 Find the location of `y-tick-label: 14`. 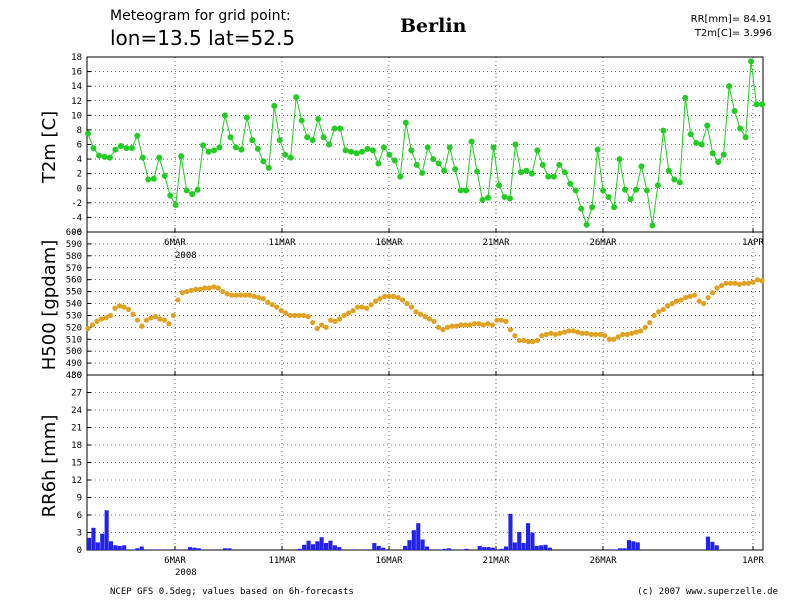

y-tick-label: 14 is located at coordinates (76, 87).